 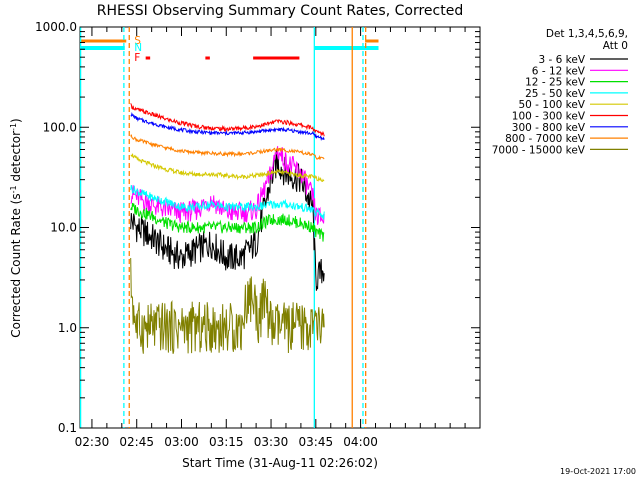 I want to click on y-axis-label-sup2: -1, so click(x=13, y=127).